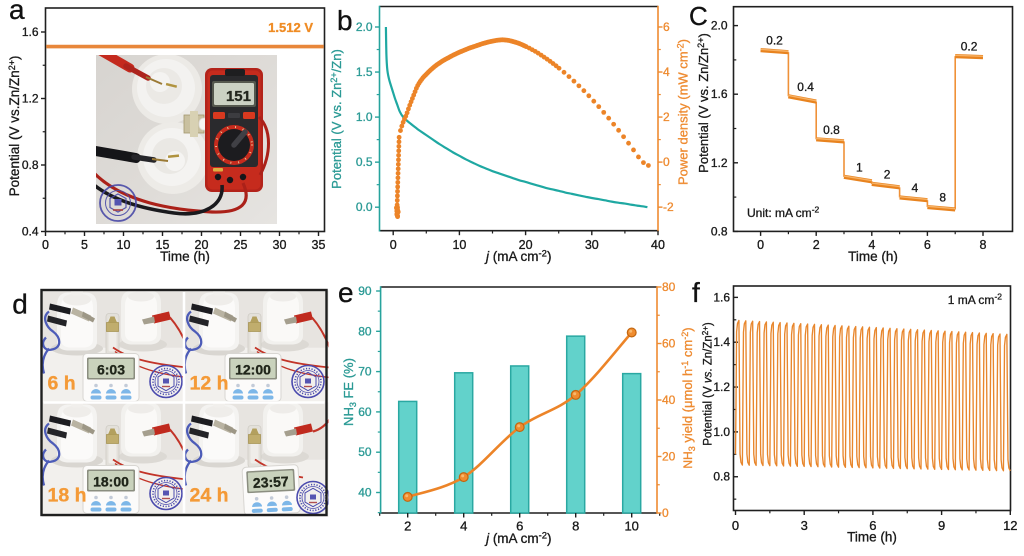 This screenshot has height=556, width=1024. I want to click on svg-text: 90, so click(365, 291).